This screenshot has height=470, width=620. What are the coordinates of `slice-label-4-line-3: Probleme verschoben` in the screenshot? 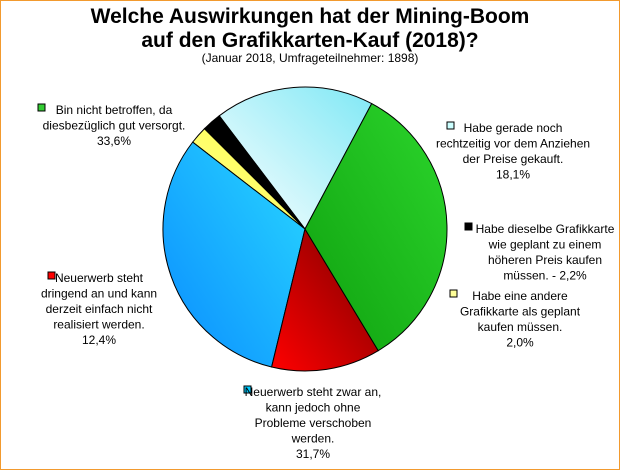 It's located at (313, 423).